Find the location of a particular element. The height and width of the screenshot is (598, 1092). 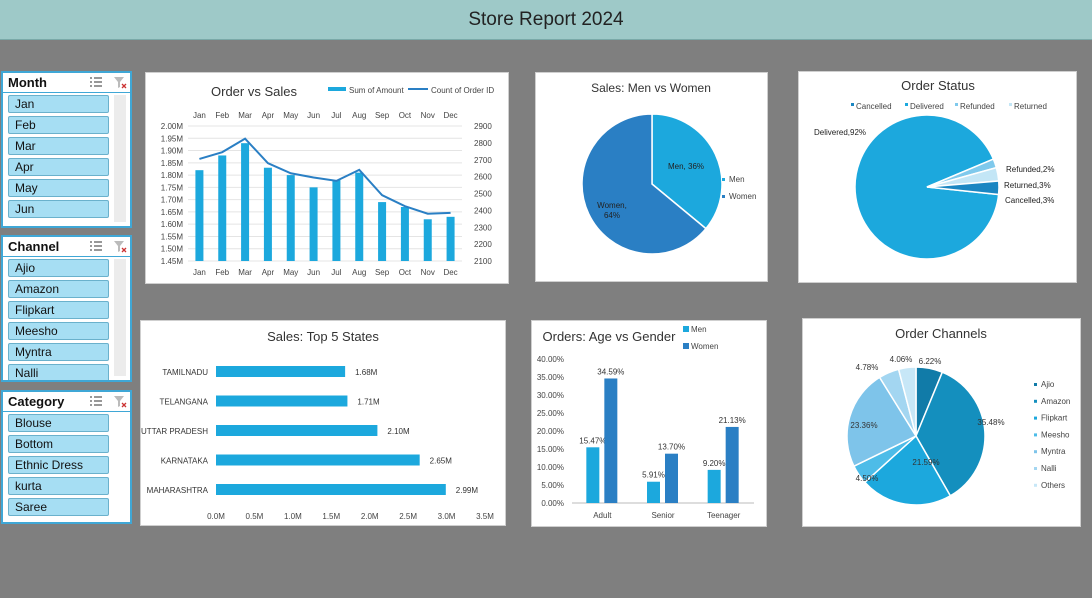

slicer-item-channel-2: Flipkart is located at coordinates (58, 310).